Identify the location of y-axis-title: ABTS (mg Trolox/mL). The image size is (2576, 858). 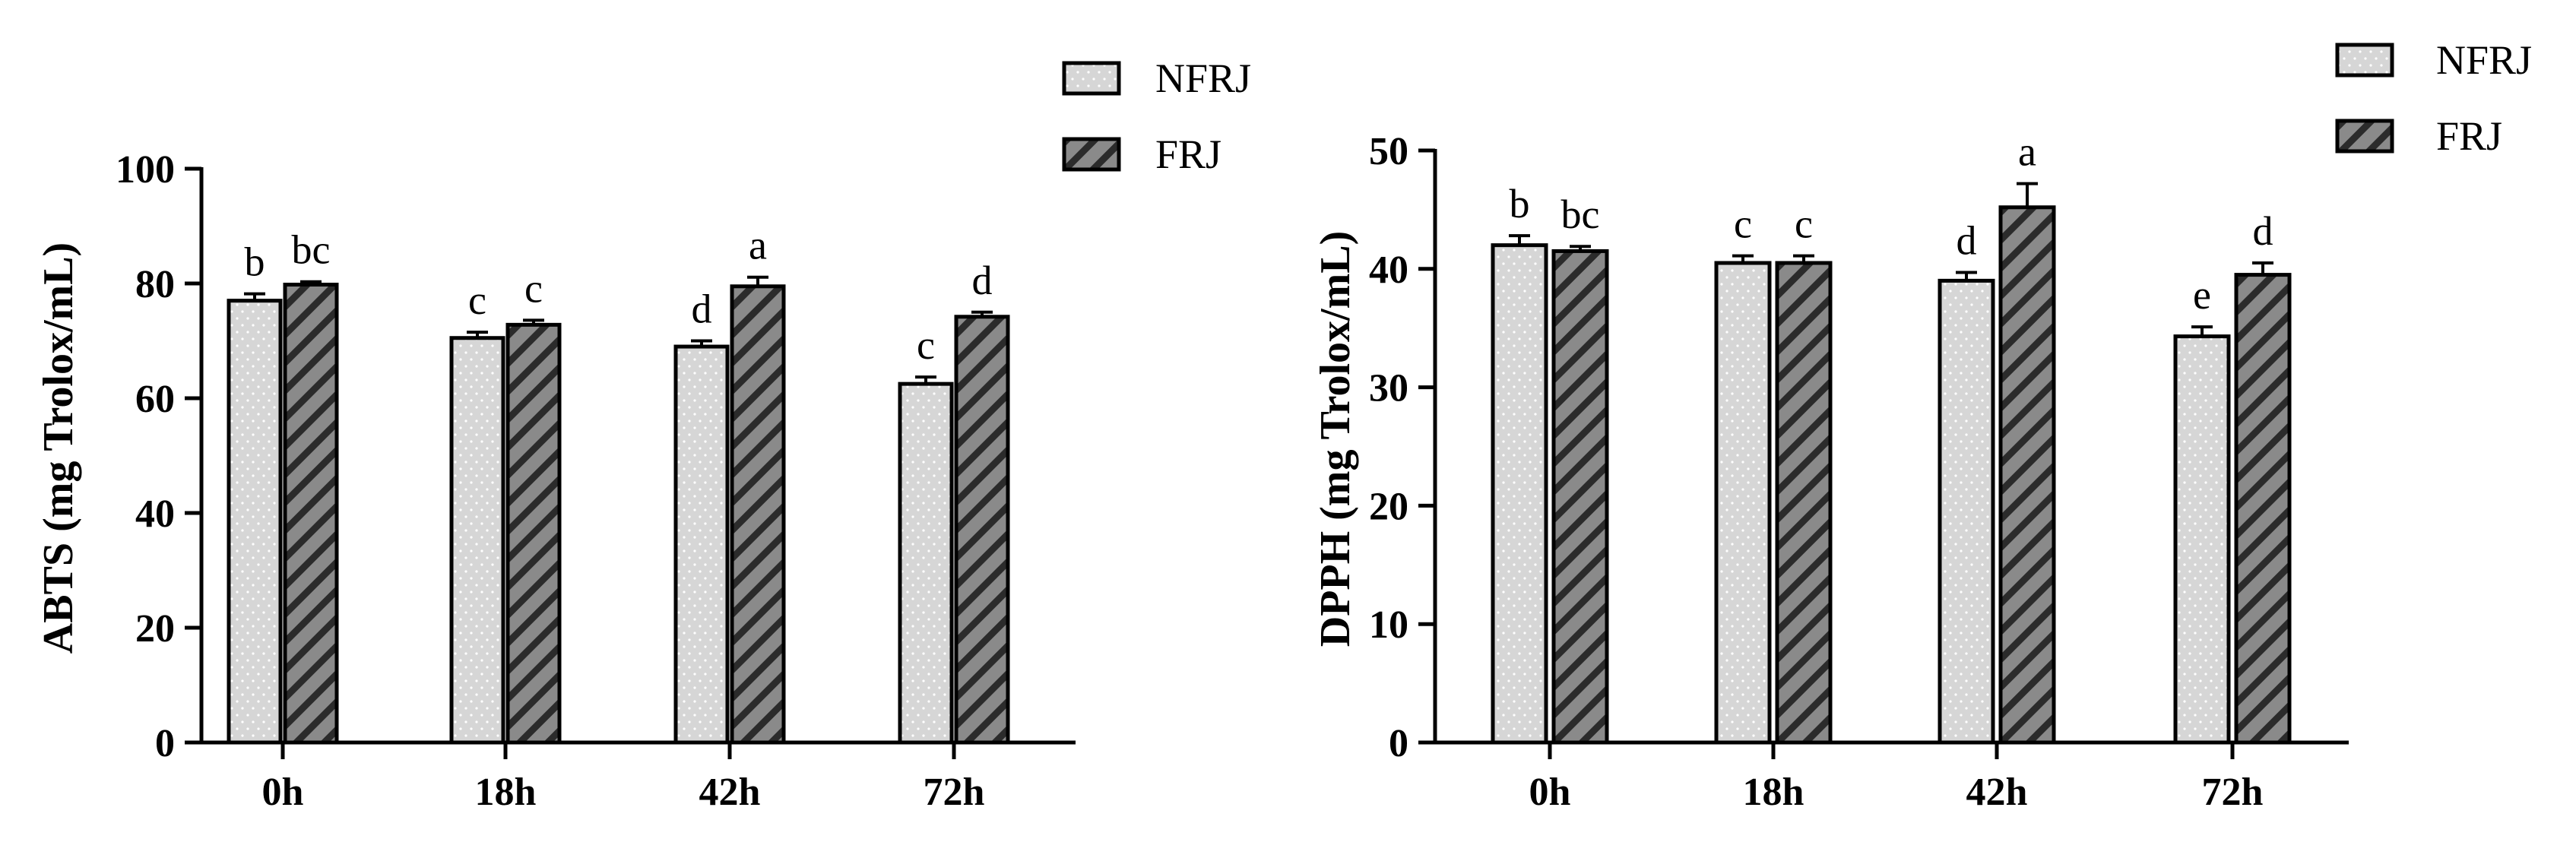
(58, 448).